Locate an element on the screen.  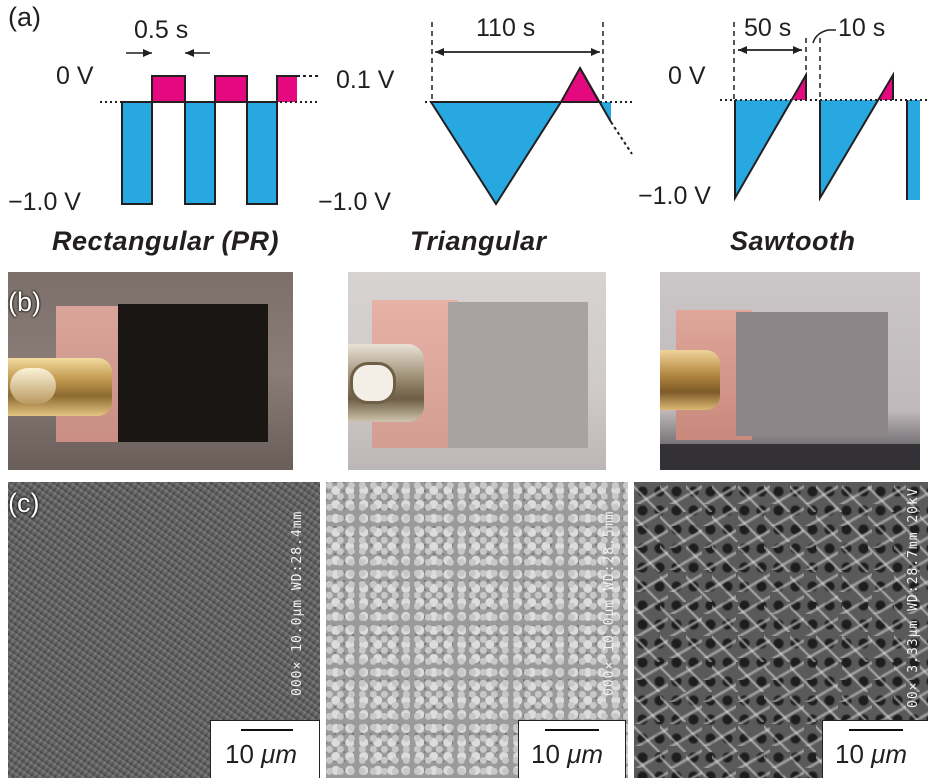
sem-meta-triangular: 000× 10.0μm WD:28.5mm is located at coordinates (609, 603).